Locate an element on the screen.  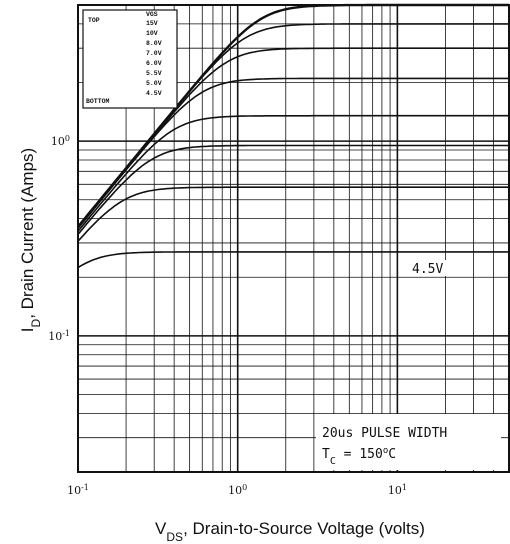
curve-label-text: 4.5V is located at coordinates (427, 269).